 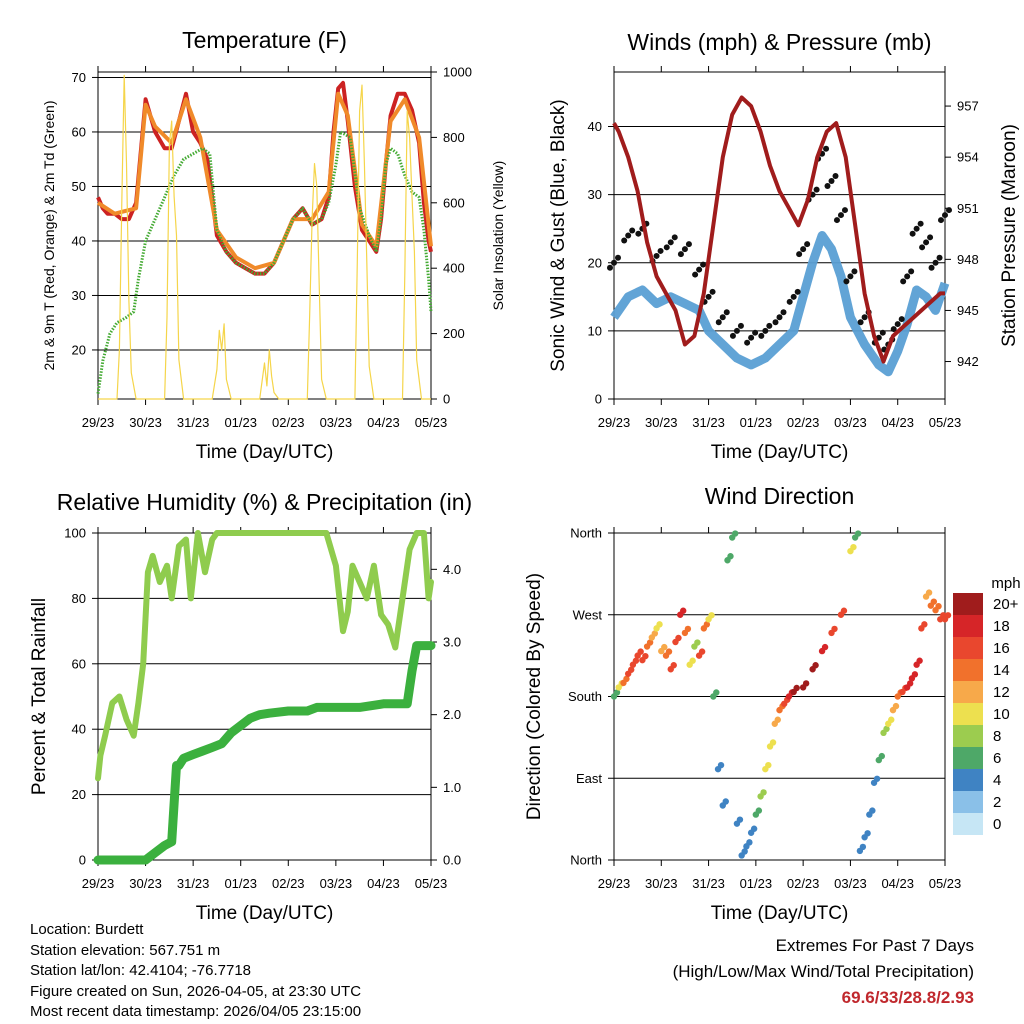 What do you see at coordinates (264, 40) in the screenshot?
I see `chart-title: Temperature (F)` at bounding box center [264, 40].